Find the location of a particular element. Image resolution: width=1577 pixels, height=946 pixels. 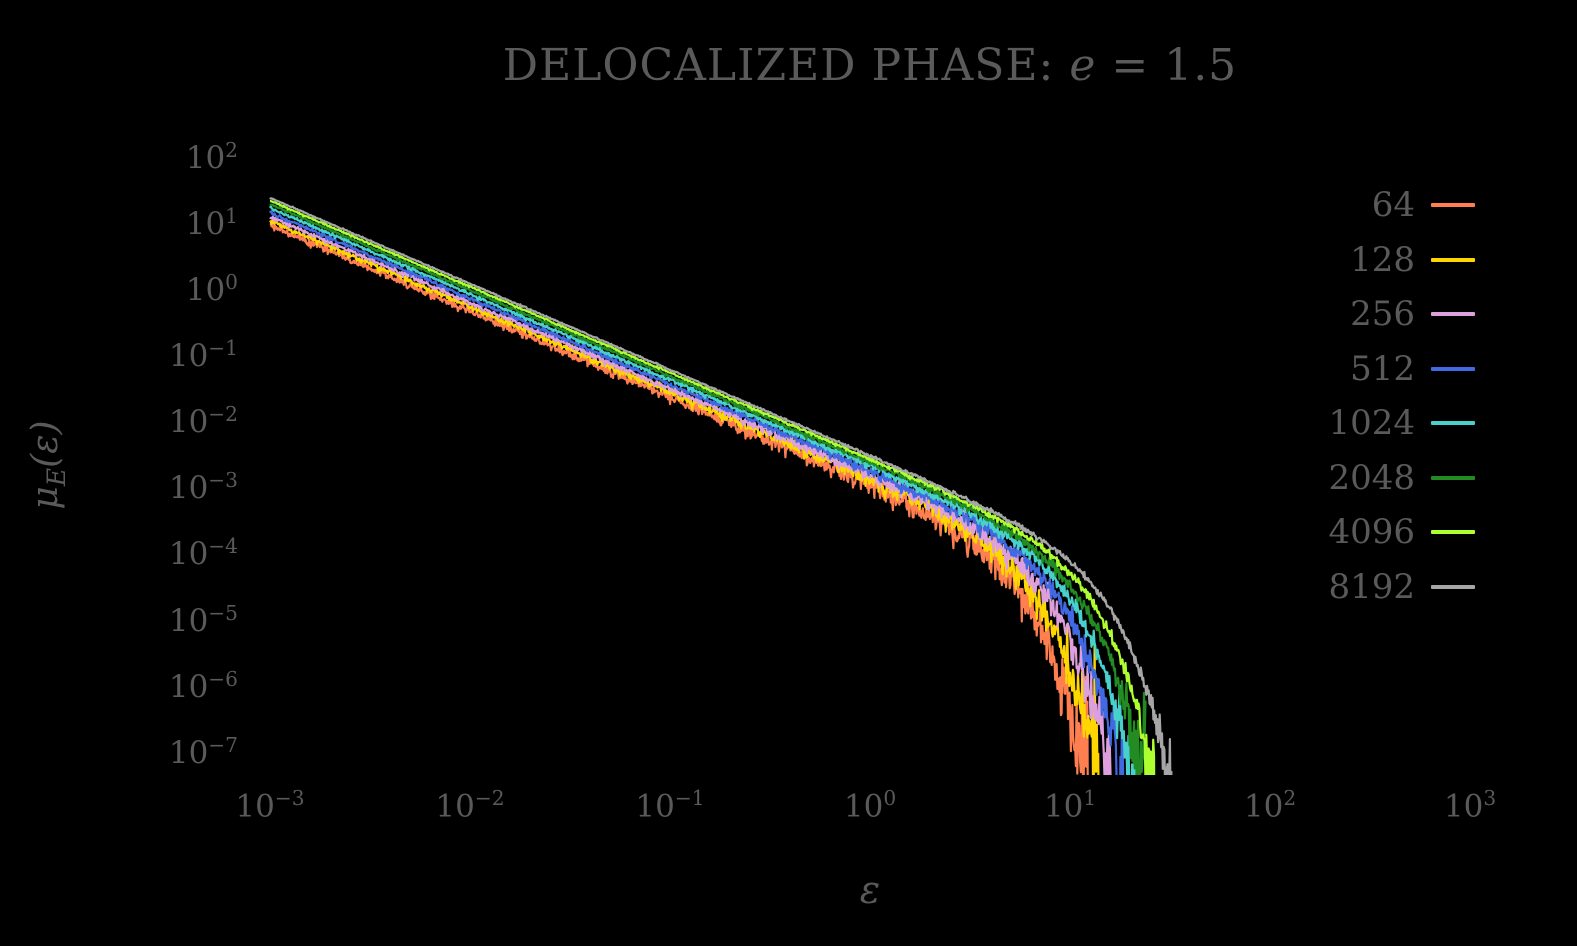

legend-label: 64 is located at coordinates (1393, 205).